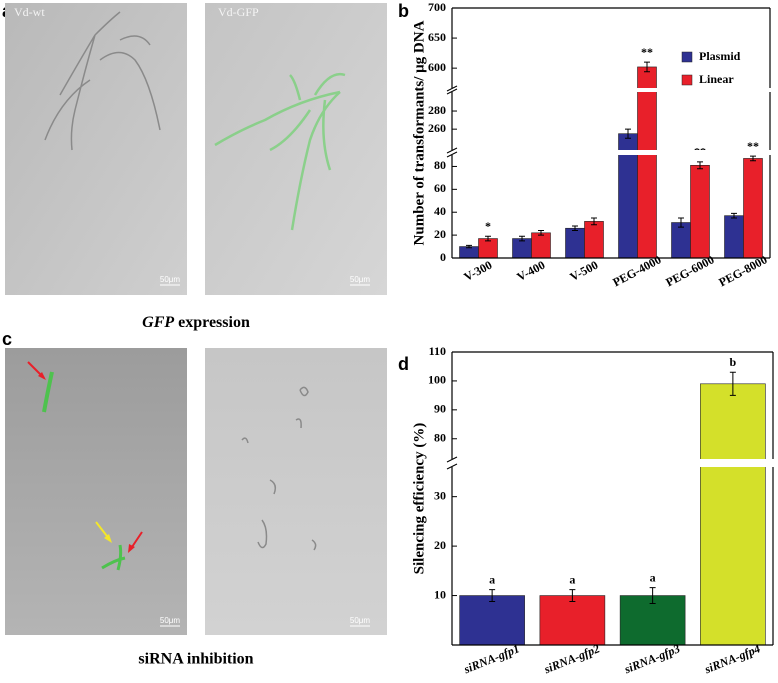  What do you see at coordinates (158, 322) in the screenshot?
I see `caption-italic: GFP` at bounding box center [158, 322].